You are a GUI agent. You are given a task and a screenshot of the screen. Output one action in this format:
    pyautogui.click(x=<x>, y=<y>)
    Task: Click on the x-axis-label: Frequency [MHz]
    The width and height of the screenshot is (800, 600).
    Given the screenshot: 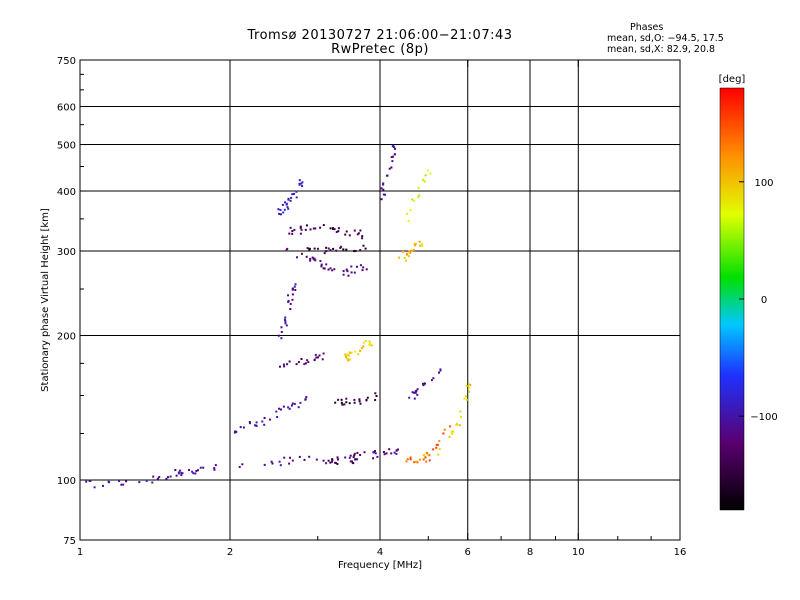 What is the action you would take?
    pyautogui.click(x=380, y=565)
    